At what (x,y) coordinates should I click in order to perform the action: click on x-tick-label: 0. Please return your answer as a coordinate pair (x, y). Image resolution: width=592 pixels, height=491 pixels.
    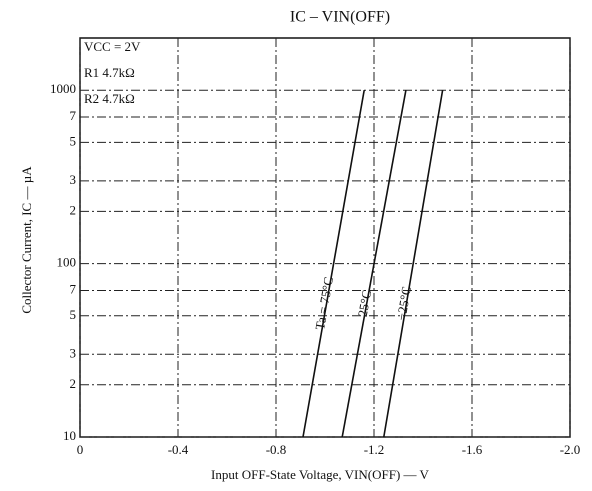
    Looking at the image, I should click on (80, 449).